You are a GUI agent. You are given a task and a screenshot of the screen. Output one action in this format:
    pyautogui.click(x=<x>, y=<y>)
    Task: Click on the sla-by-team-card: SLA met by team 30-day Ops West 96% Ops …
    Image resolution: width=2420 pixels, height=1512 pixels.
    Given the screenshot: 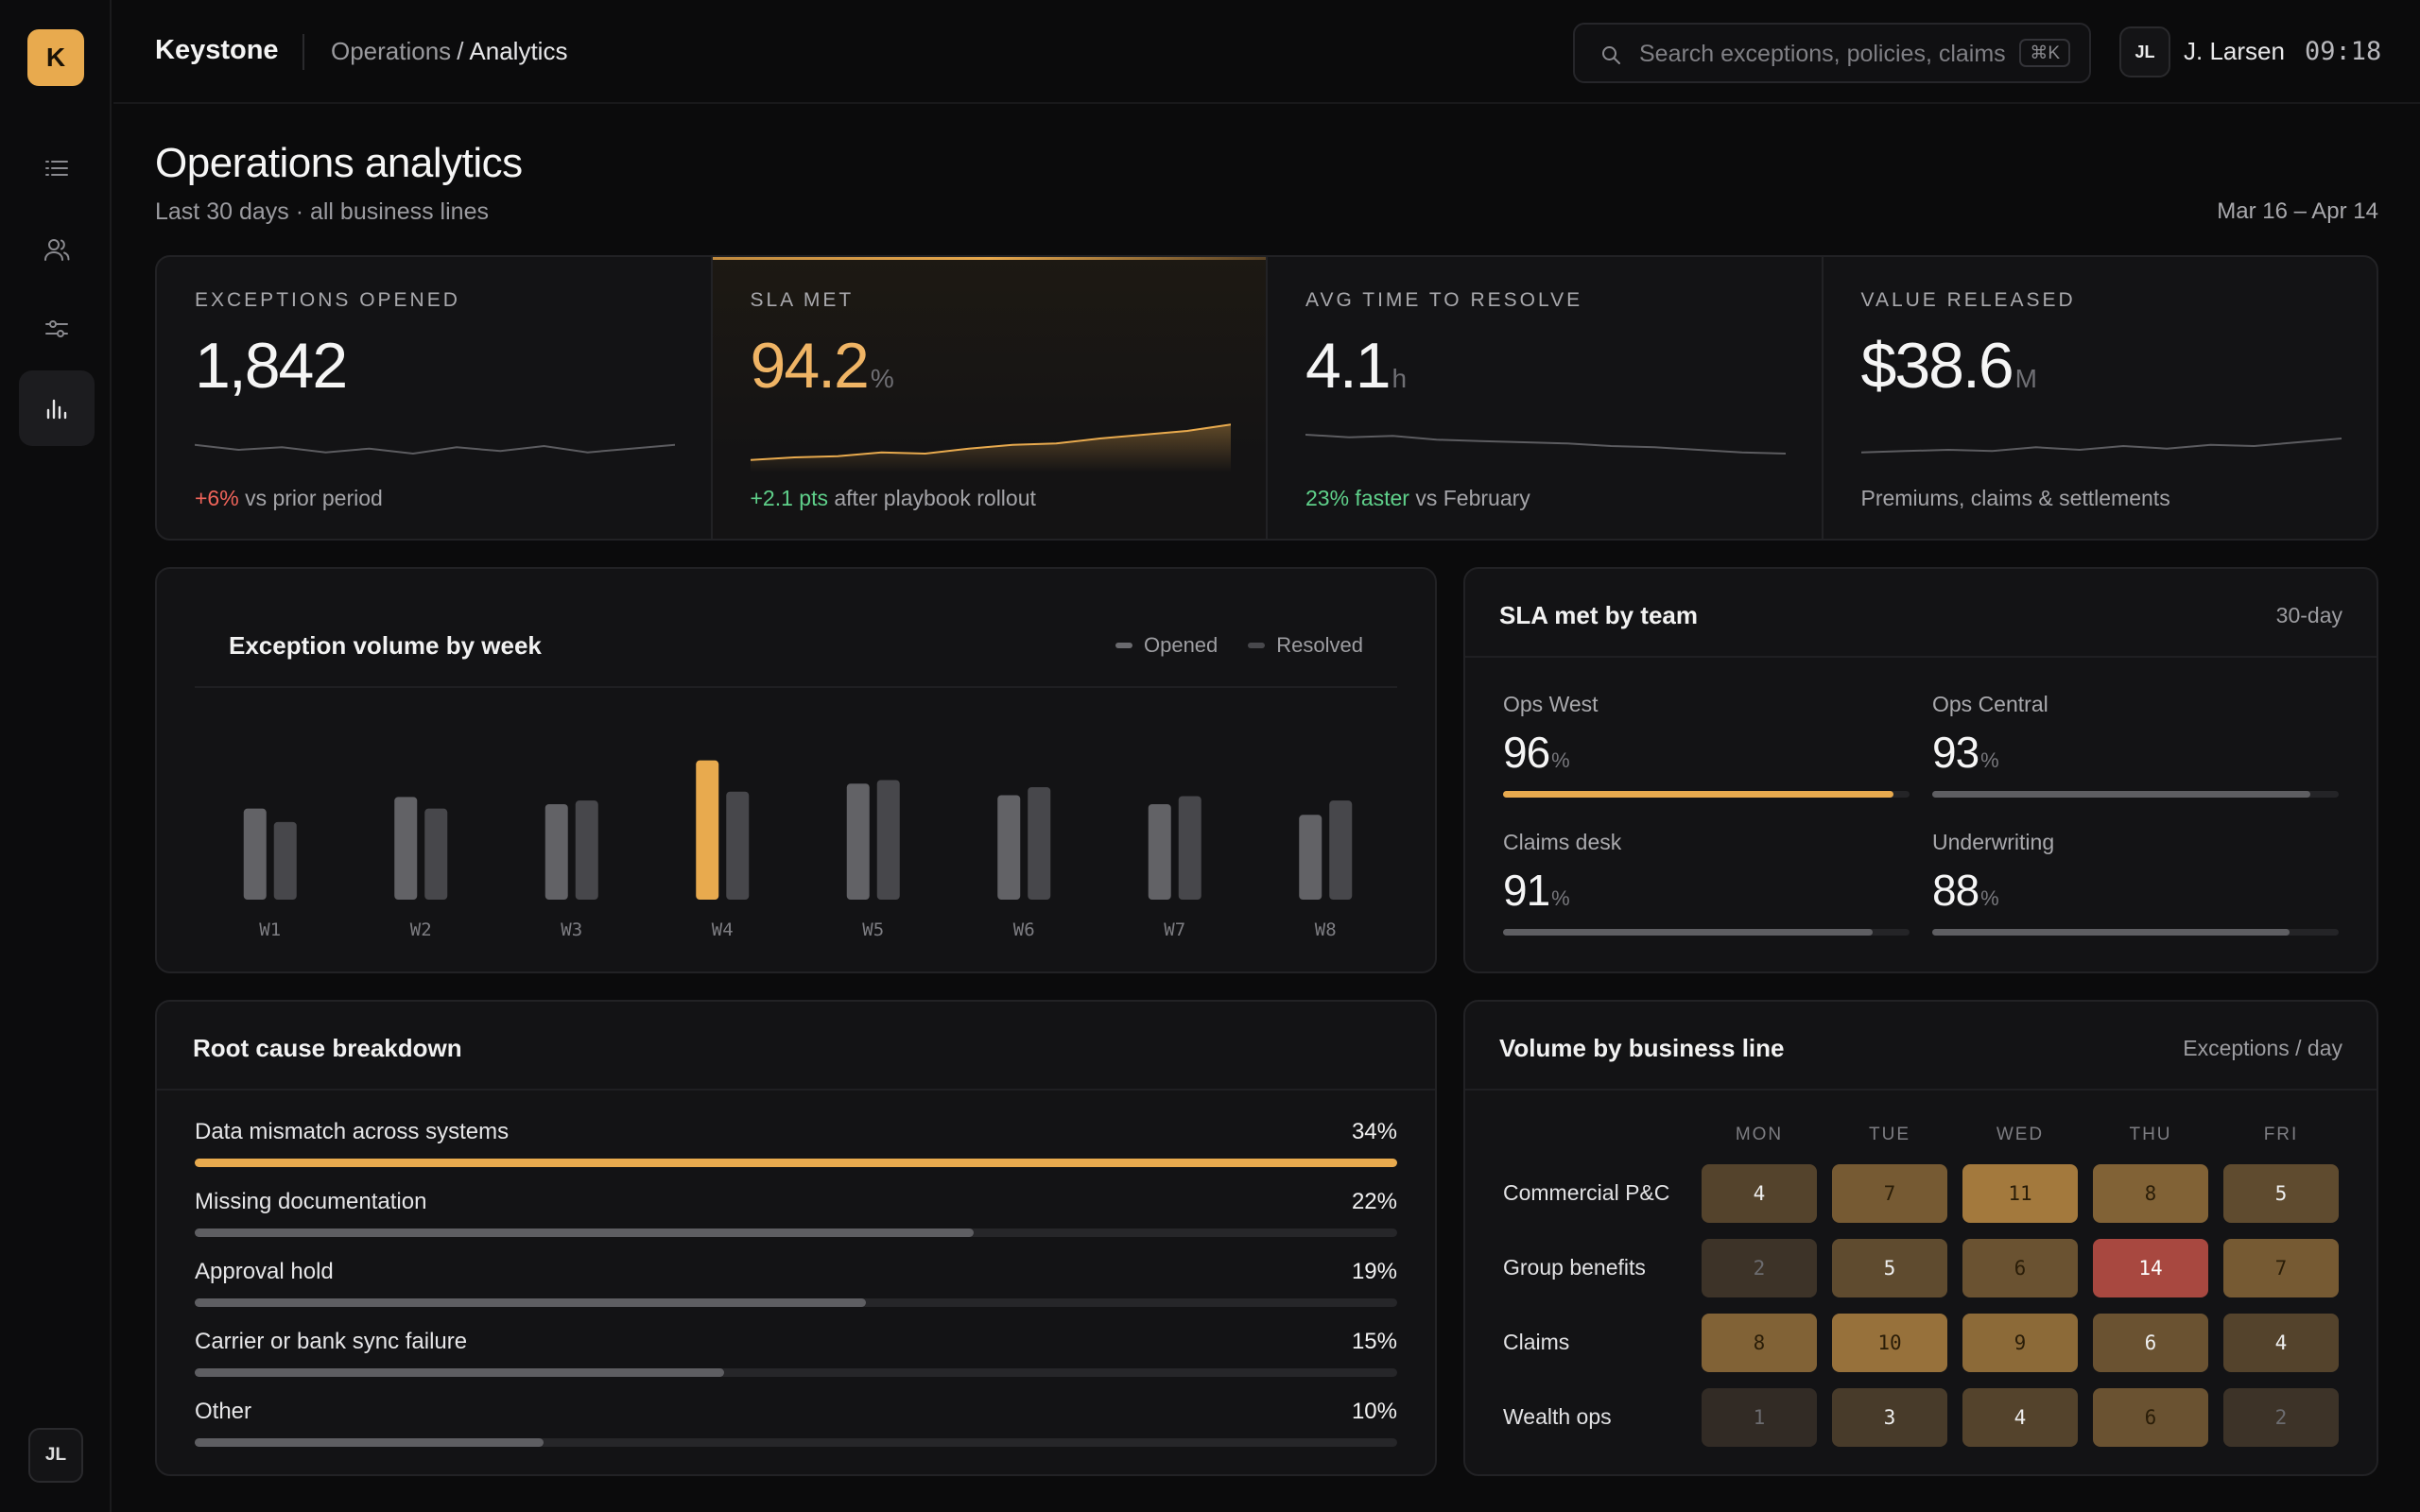 What is the action you would take?
    pyautogui.click(x=1921, y=770)
    